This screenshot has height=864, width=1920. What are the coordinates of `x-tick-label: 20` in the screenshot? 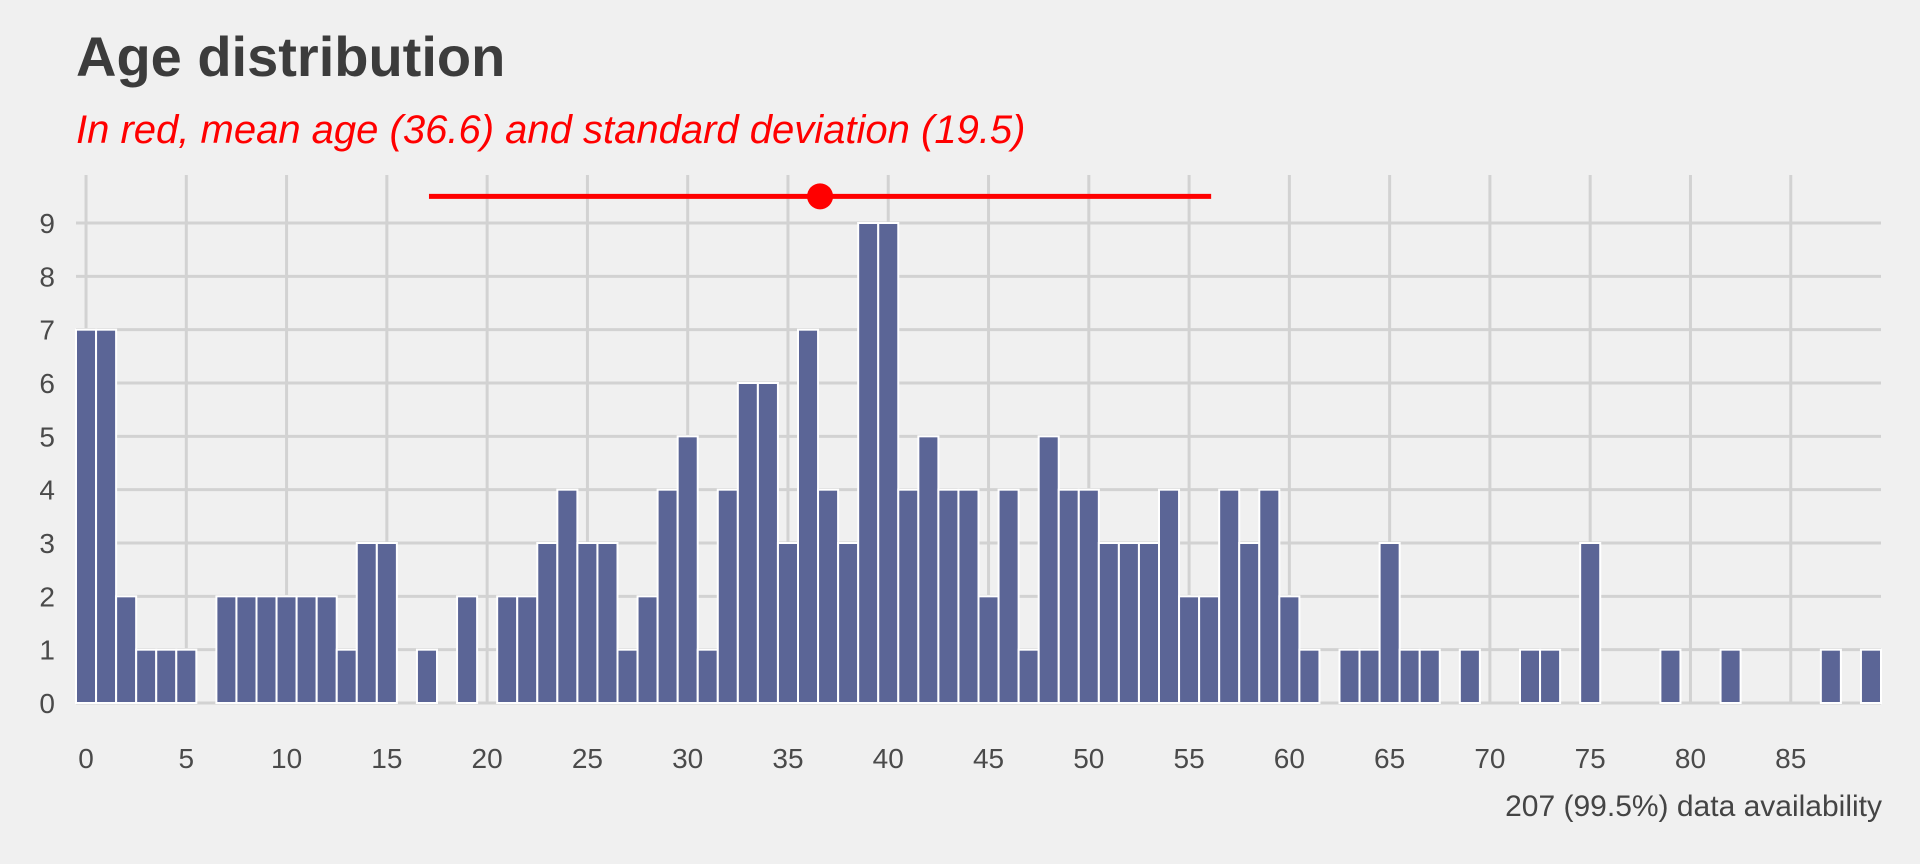 It's located at (487, 758).